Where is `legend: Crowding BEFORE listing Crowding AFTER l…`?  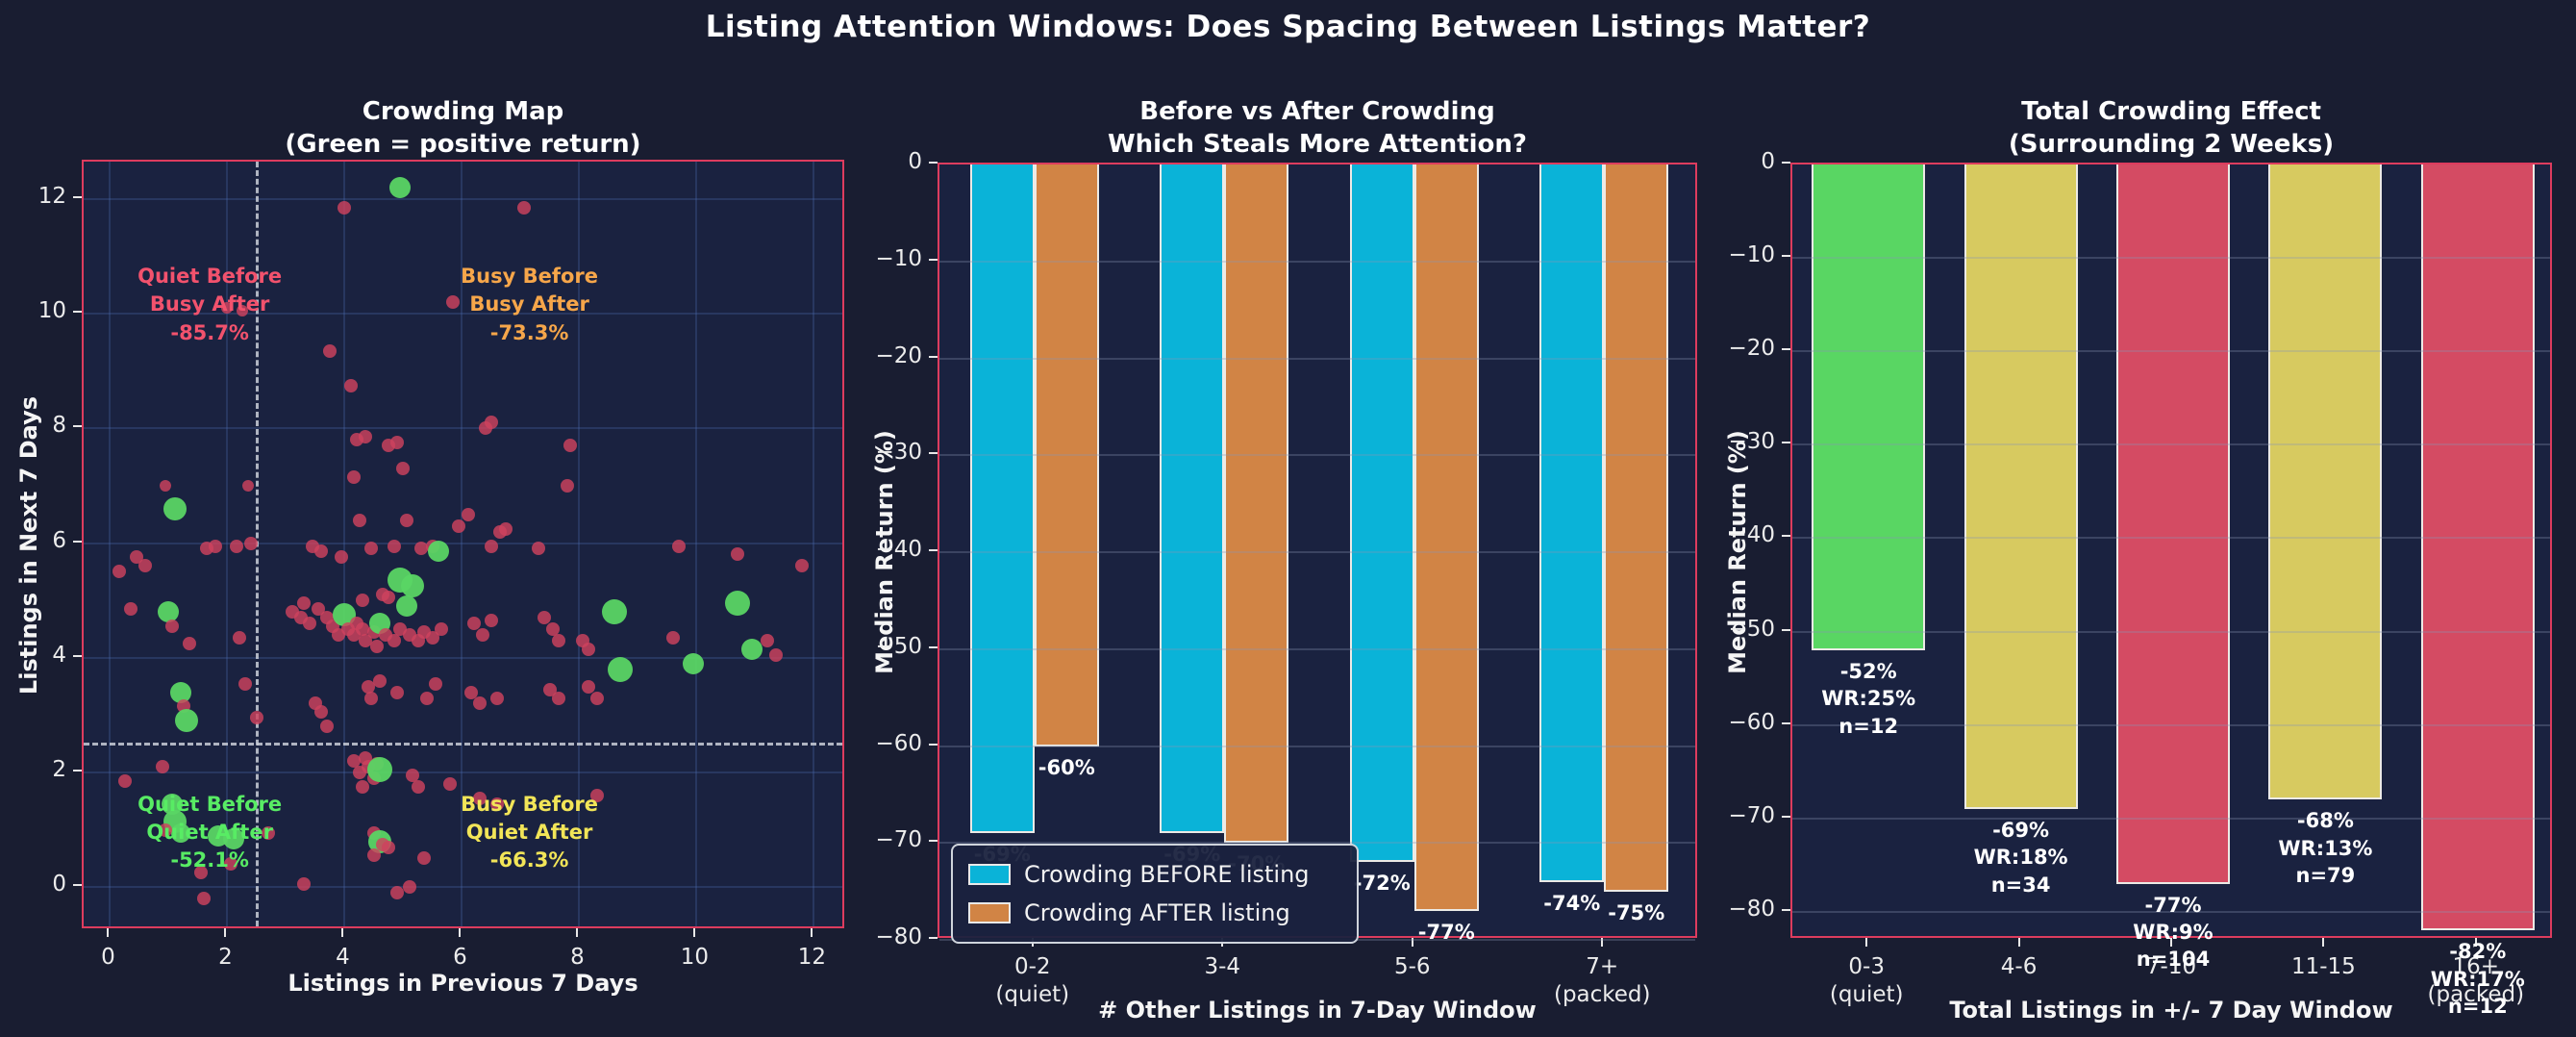
legend: Crowding BEFORE listing Crowding AFTER l… is located at coordinates (1155, 894).